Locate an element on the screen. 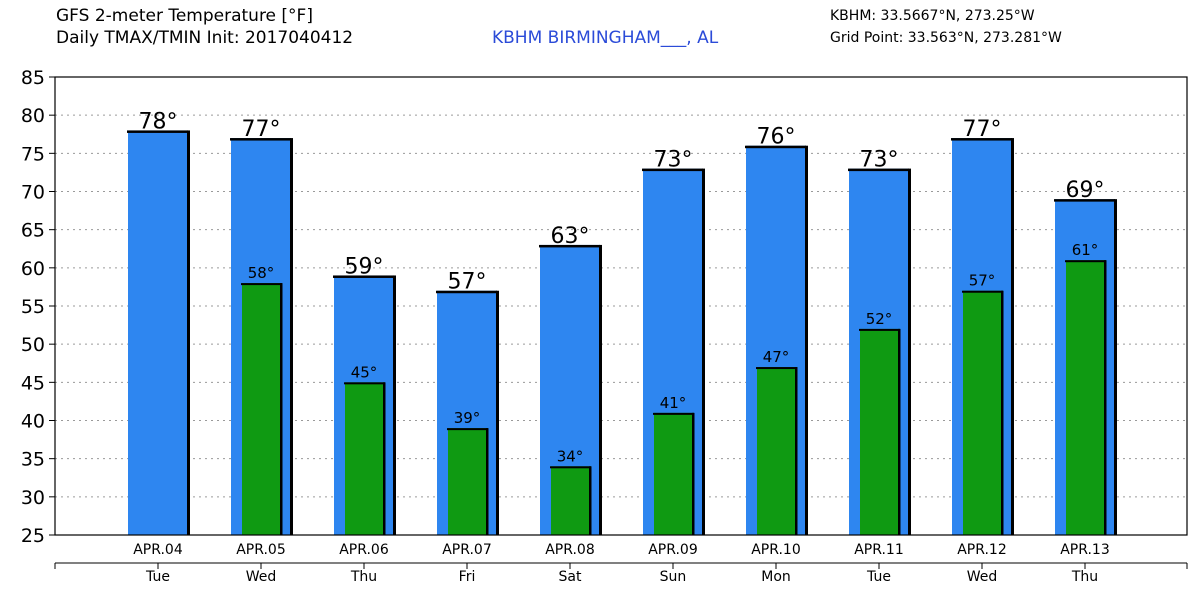 Image resolution: width=1200 pixels, height=600 pixels. chart-subtitle: Daily TMAX/TMIN Init: 2017040412 is located at coordinates (205, 38).